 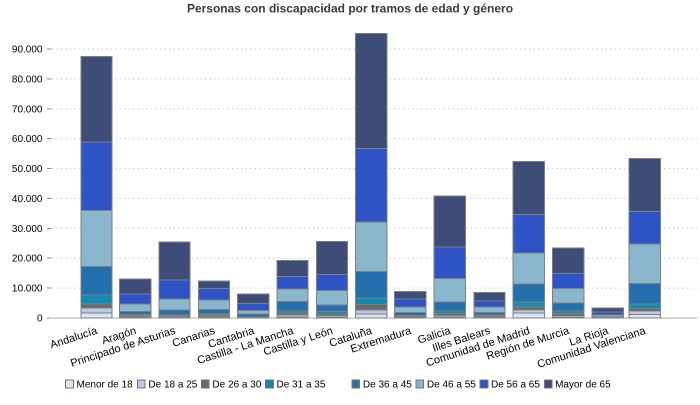 What do you see at coordinates (27, 139) in the screenshot?
I see `svg-text: 60.000` at bounding box center [27, 139].